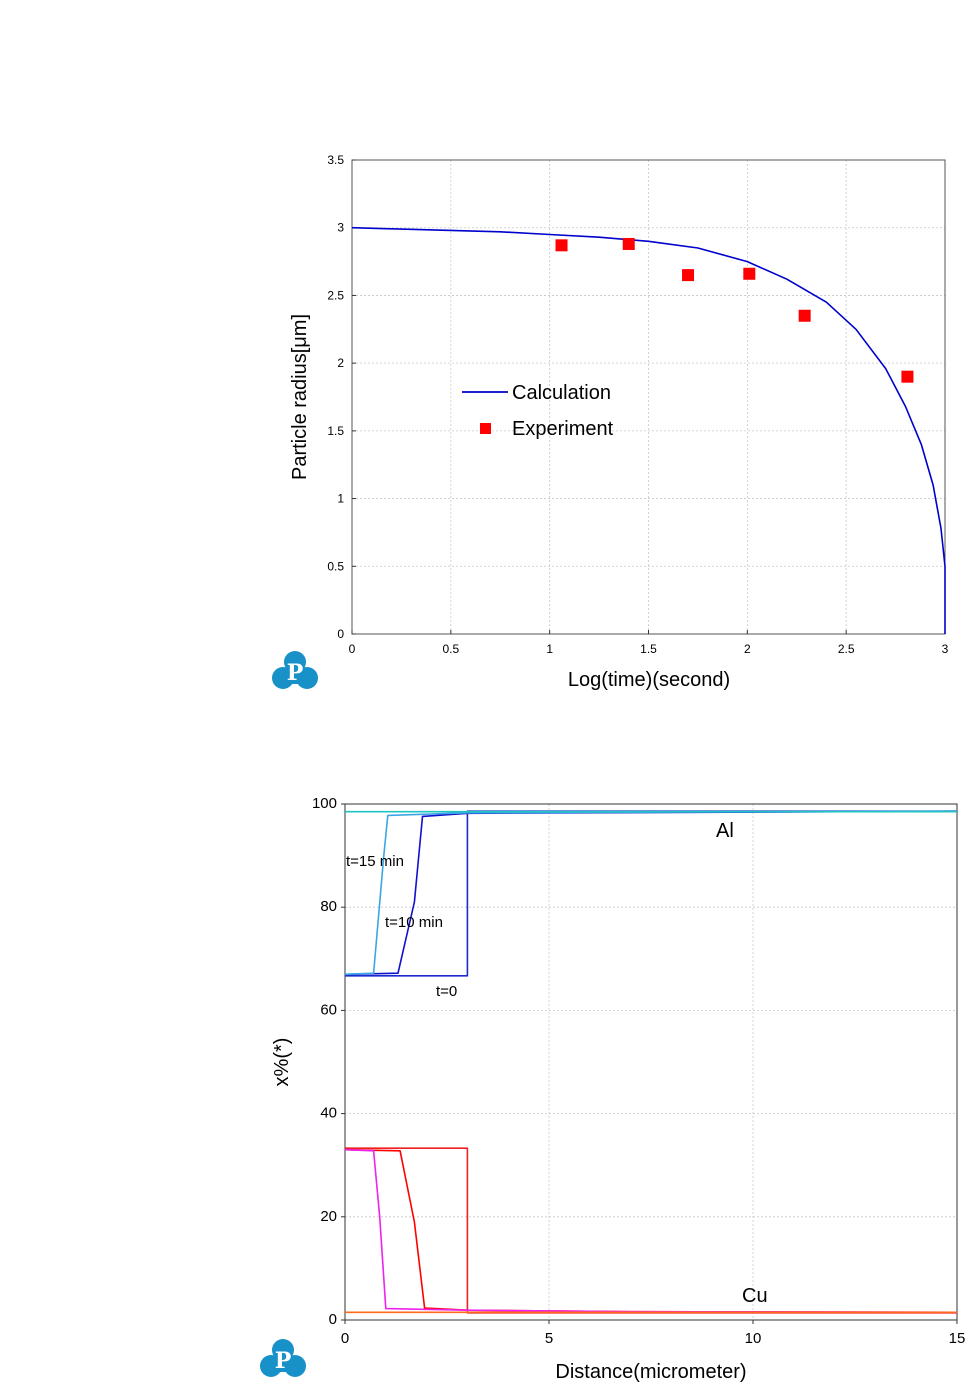 The image size is (973, 1388). I want to click on x-tick-label: 1, so click(549, 649).